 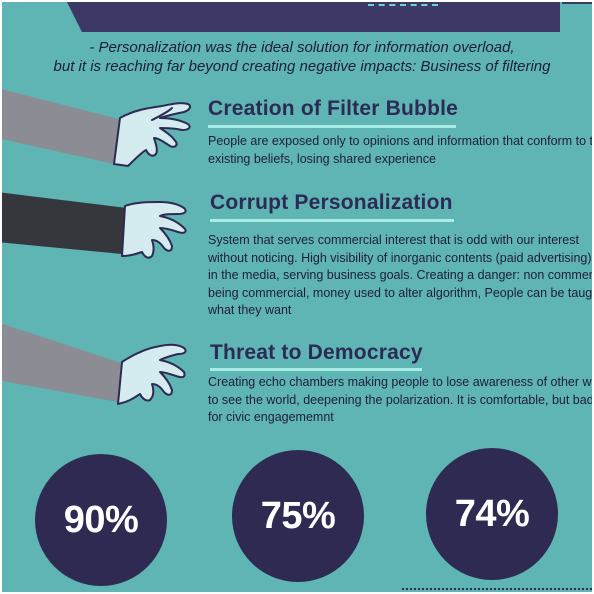 What do you see at coordinates (316, 352) in the screenshot?
I see `section-title: Threat to Democracy` at bounding box center [316, 352].